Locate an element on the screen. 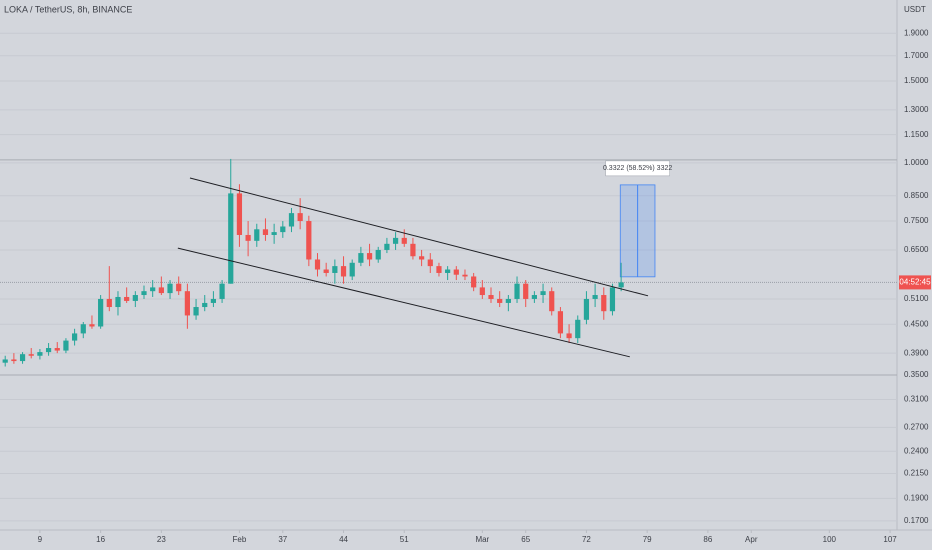  y-tick-label: 0.8500 is located at coordinates (916, 195).